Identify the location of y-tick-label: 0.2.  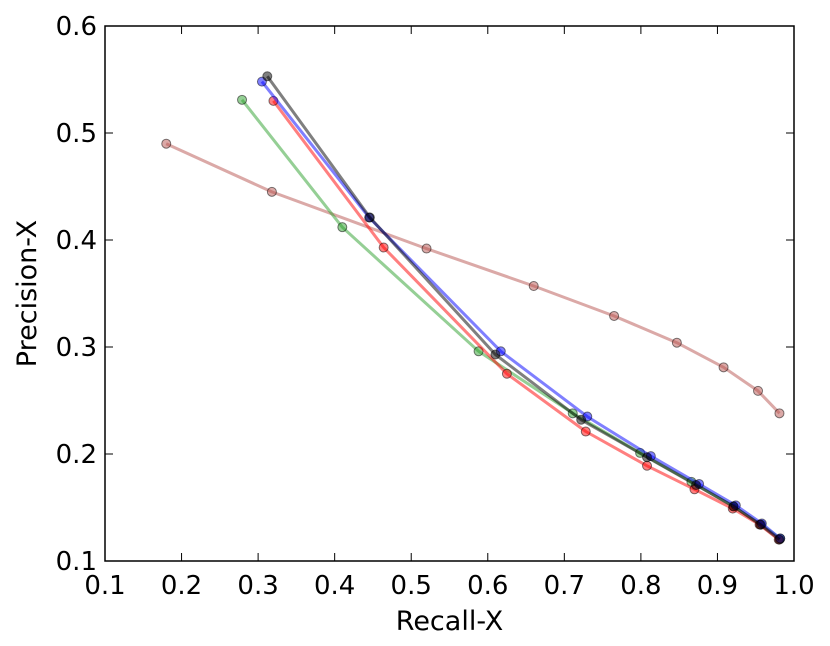
(76, 455).